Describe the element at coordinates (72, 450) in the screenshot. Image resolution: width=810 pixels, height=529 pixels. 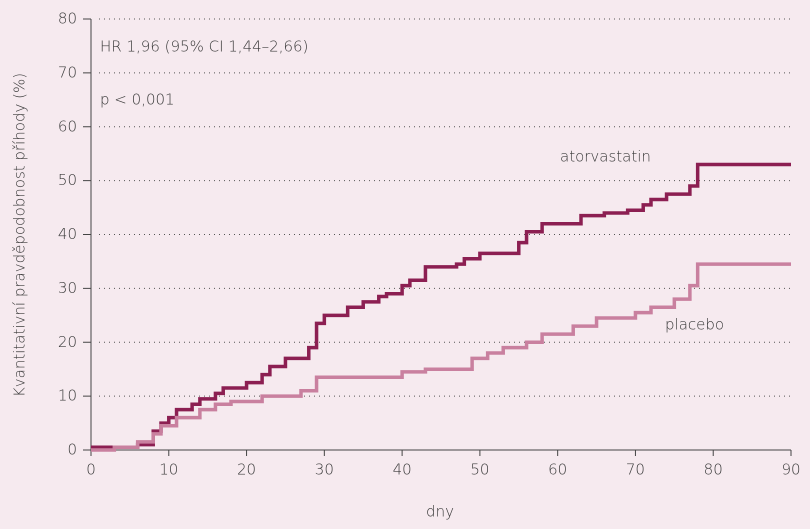
I see `y-tick-label: 0` at that location.